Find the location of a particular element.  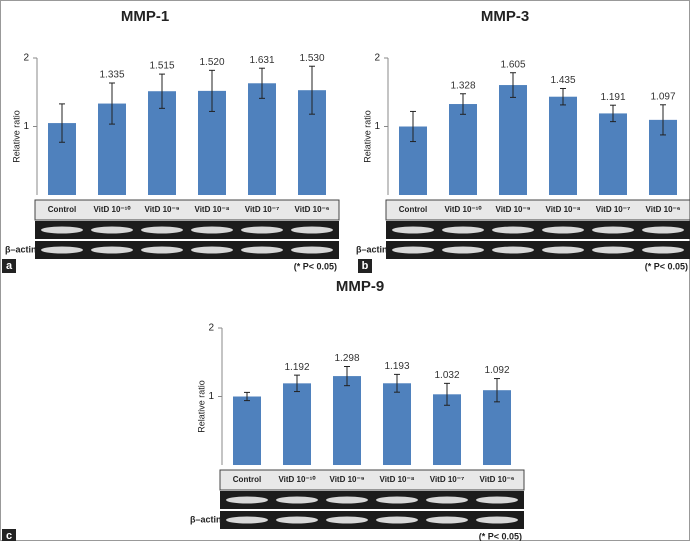

value-label: 1.191 is located at coordinates (612, 97).